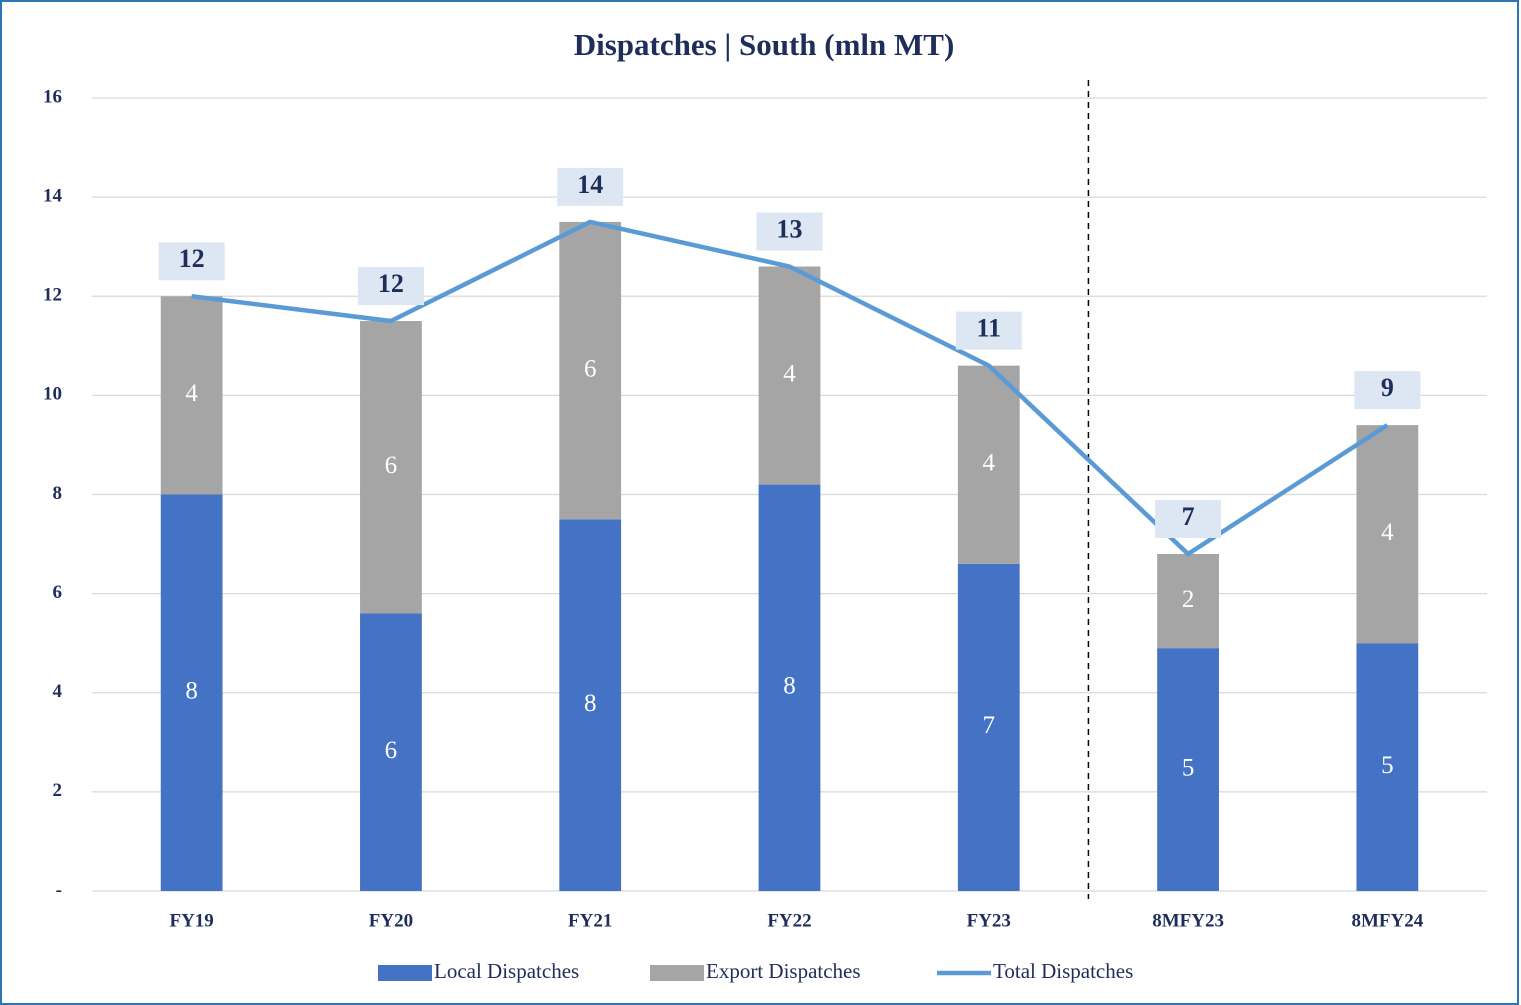 This screenshot has width=1521, height=1005. Describe the element at coordinates (52, 295) in the screenshot. I see `y-tick-label: 12` at that location.